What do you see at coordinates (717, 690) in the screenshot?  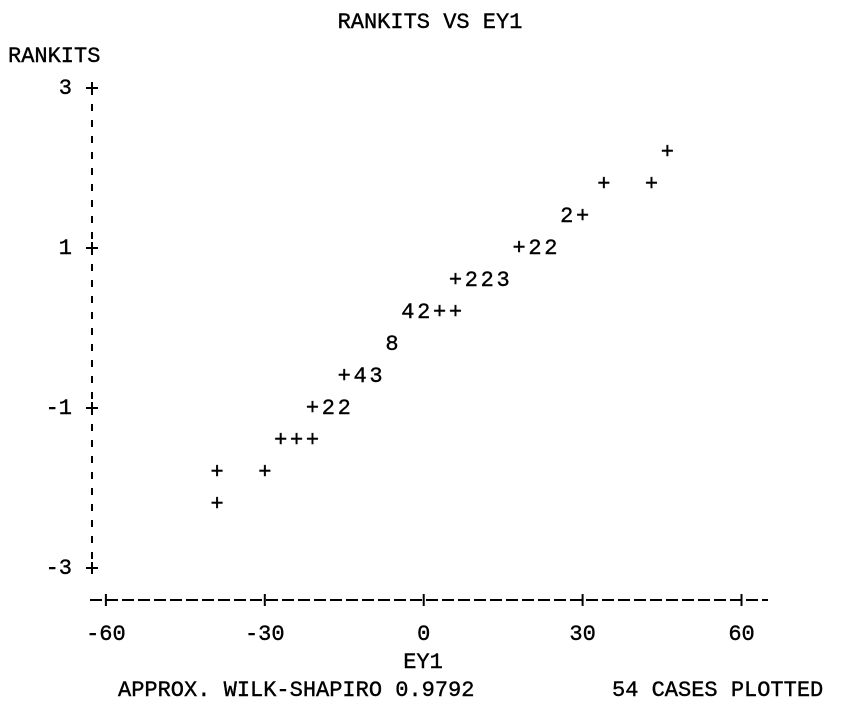 I see `annotation: 54 CASES PLOTTED` at bounding box center [717, 690].